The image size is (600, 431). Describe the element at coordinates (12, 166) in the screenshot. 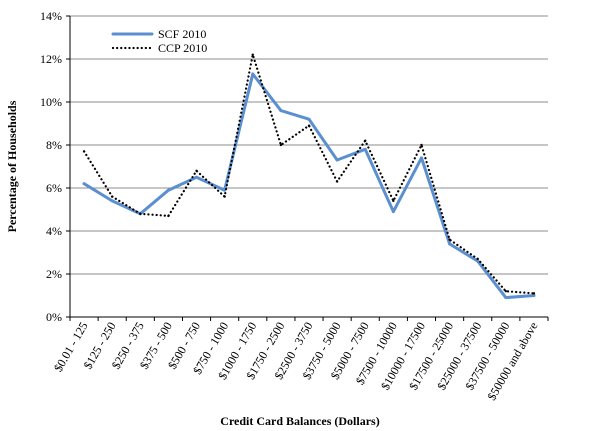

I see `y-axis-title: Percentage of Households` at that location.